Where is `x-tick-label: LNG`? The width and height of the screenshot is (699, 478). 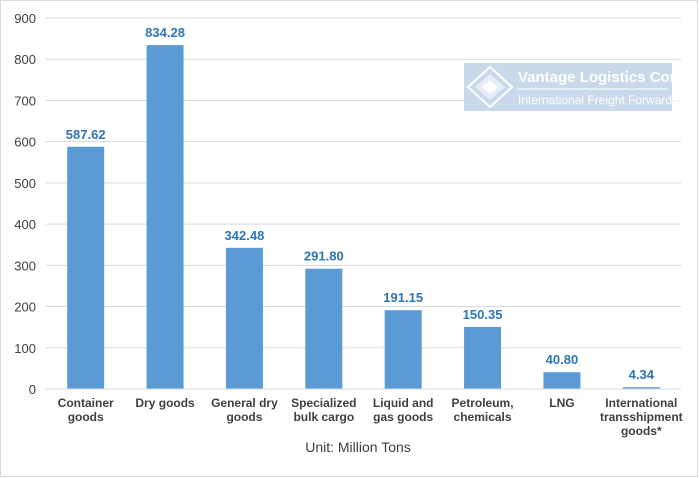
x-tick-label: LNG is located at coordinates (561, 403).